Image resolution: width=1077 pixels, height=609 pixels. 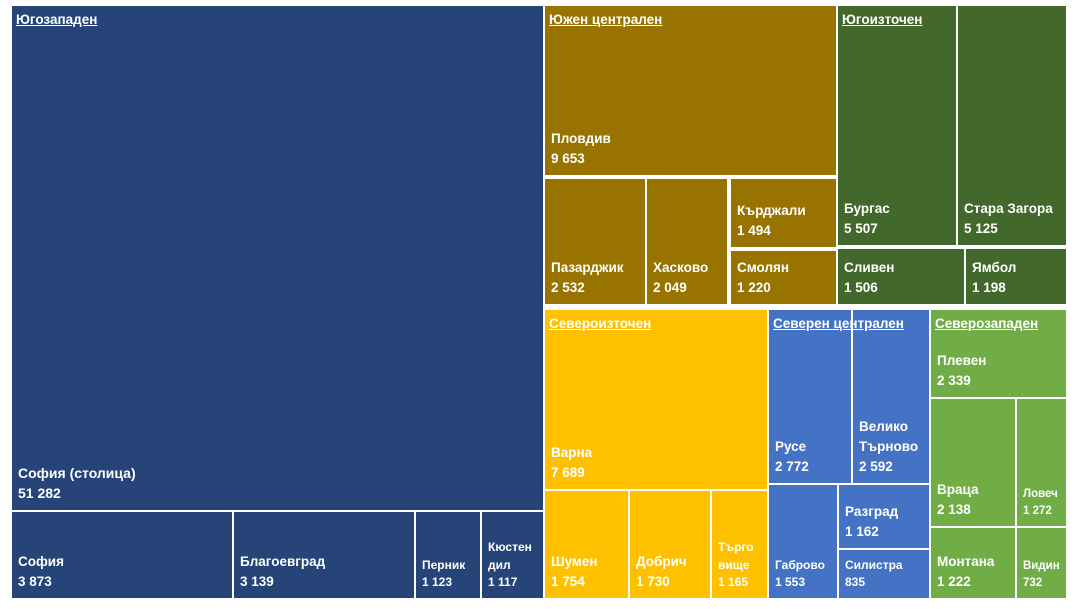 What do you see at coordinates (687, 241) in the screenshot?
I see `treemap-cell: Хасково 2 049` at bounding box center [687, 241].